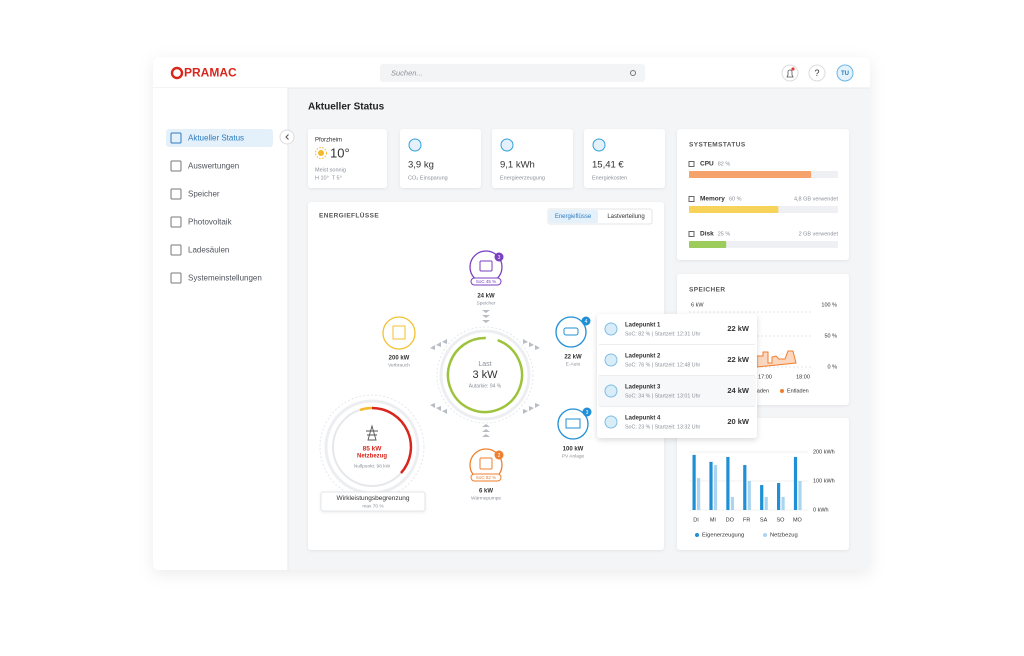 This screenshot has height=656, width=1024. I want to click on menu-item: Photovoltaik, so click(210, 222).